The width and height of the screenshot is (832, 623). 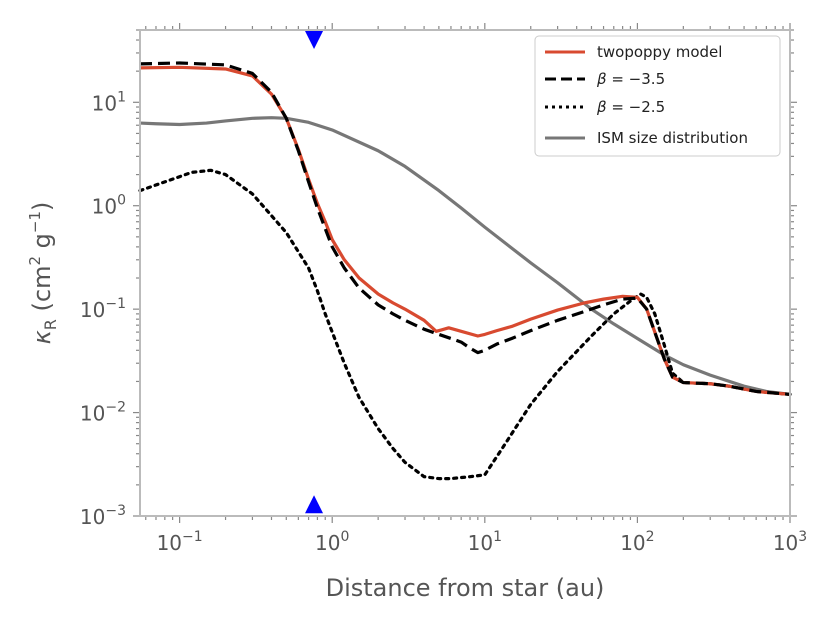 I want to click on legend-box, so click(x=657, y=96).